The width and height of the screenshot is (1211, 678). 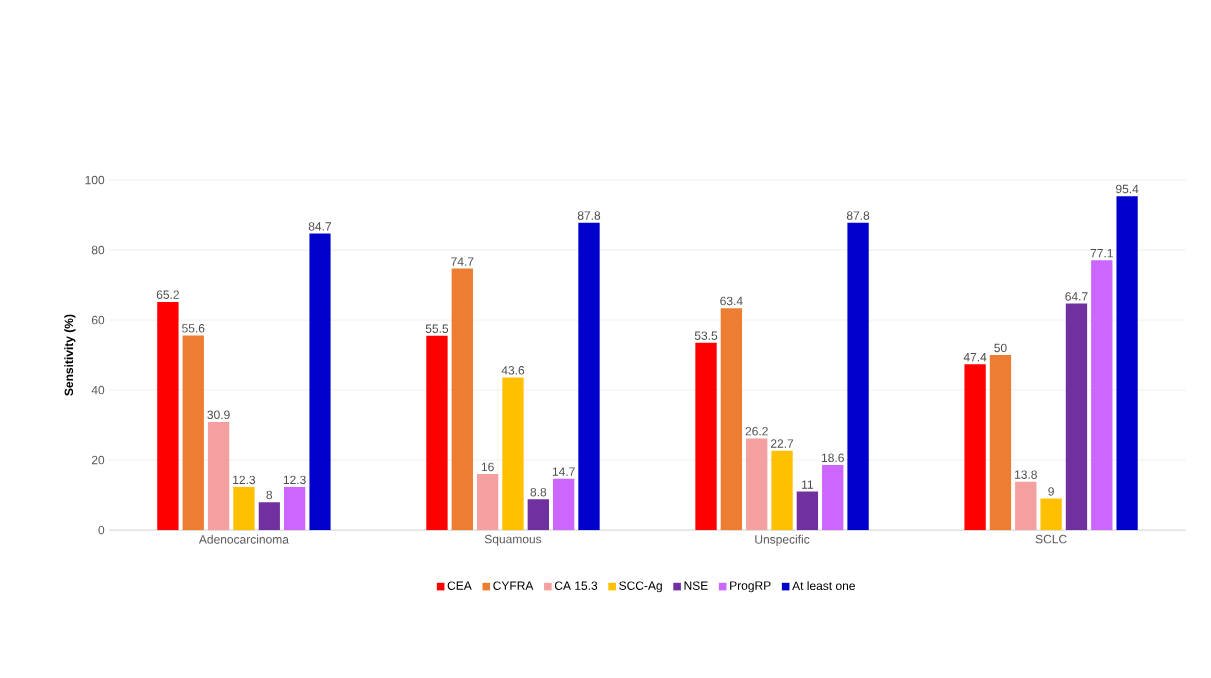 What do you see at coordinates (167, 294) in the screenshot?
I see `data-label: 65.2` at bounding box center [167, 294].